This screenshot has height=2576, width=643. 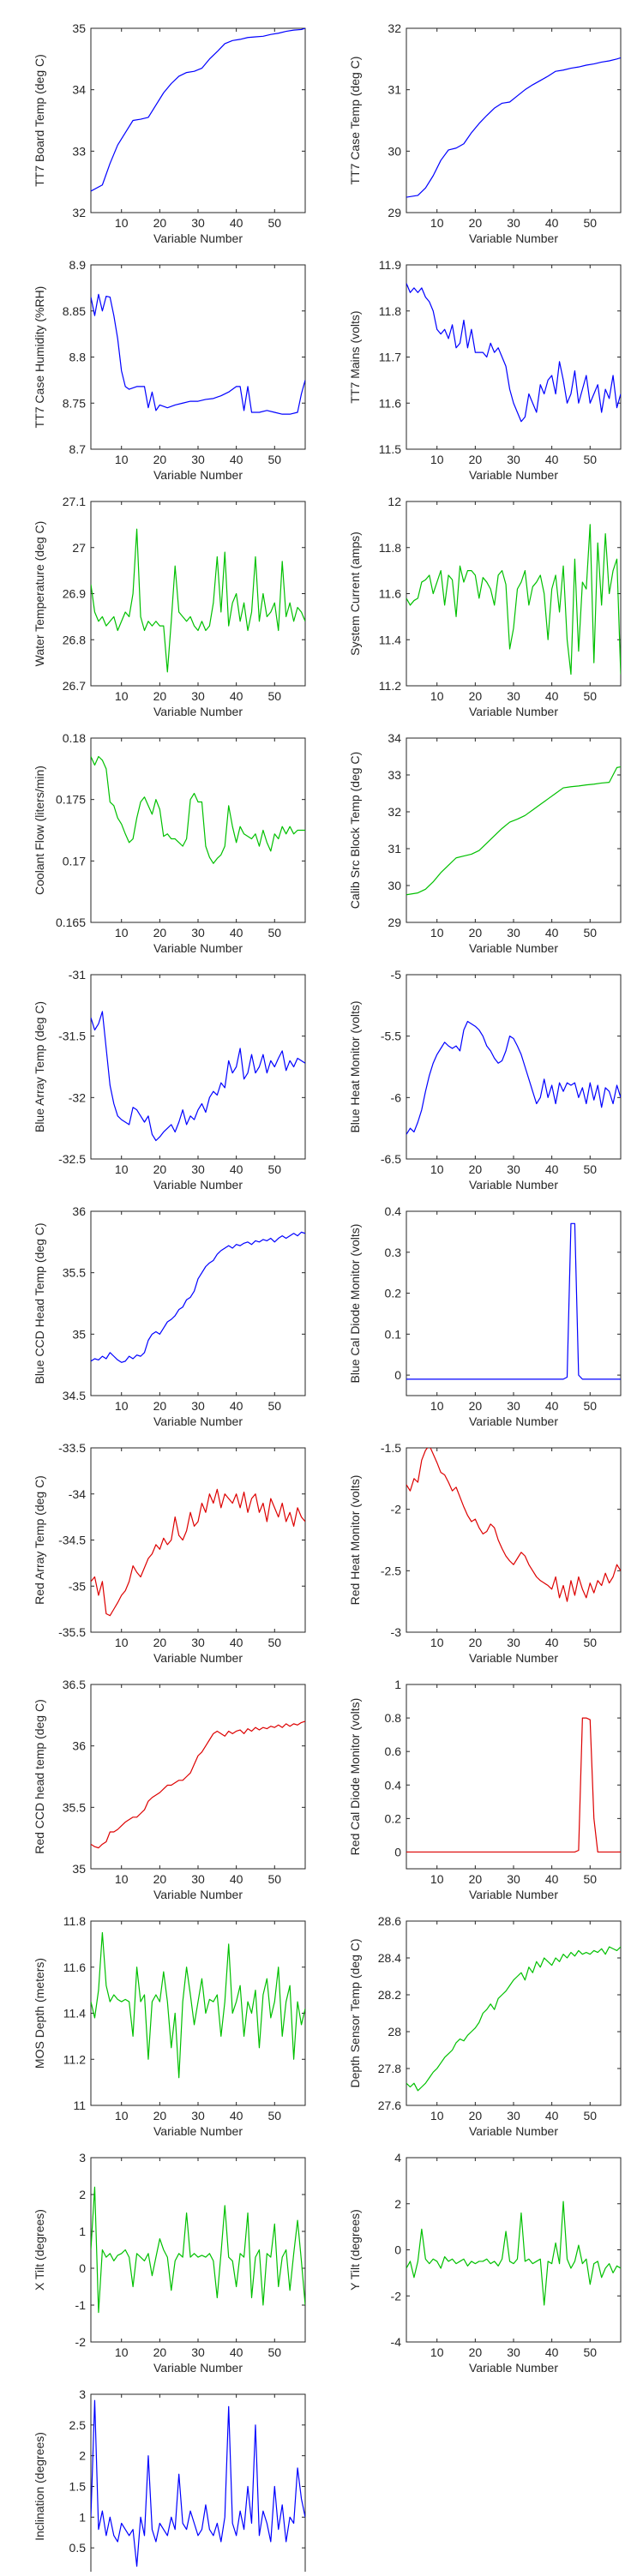 What do you see at coordinates (393, 1718) in the screenshot?
I see `y-tick-label: 0.8` at bounding box center [393, 1718].